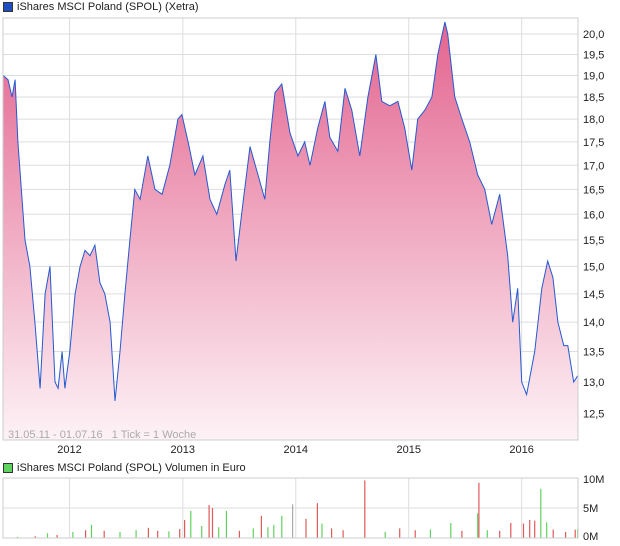  Describe the element at coordinates (593, 215) in the screenshot. I see `y-tick-label: 16,0` at that location.